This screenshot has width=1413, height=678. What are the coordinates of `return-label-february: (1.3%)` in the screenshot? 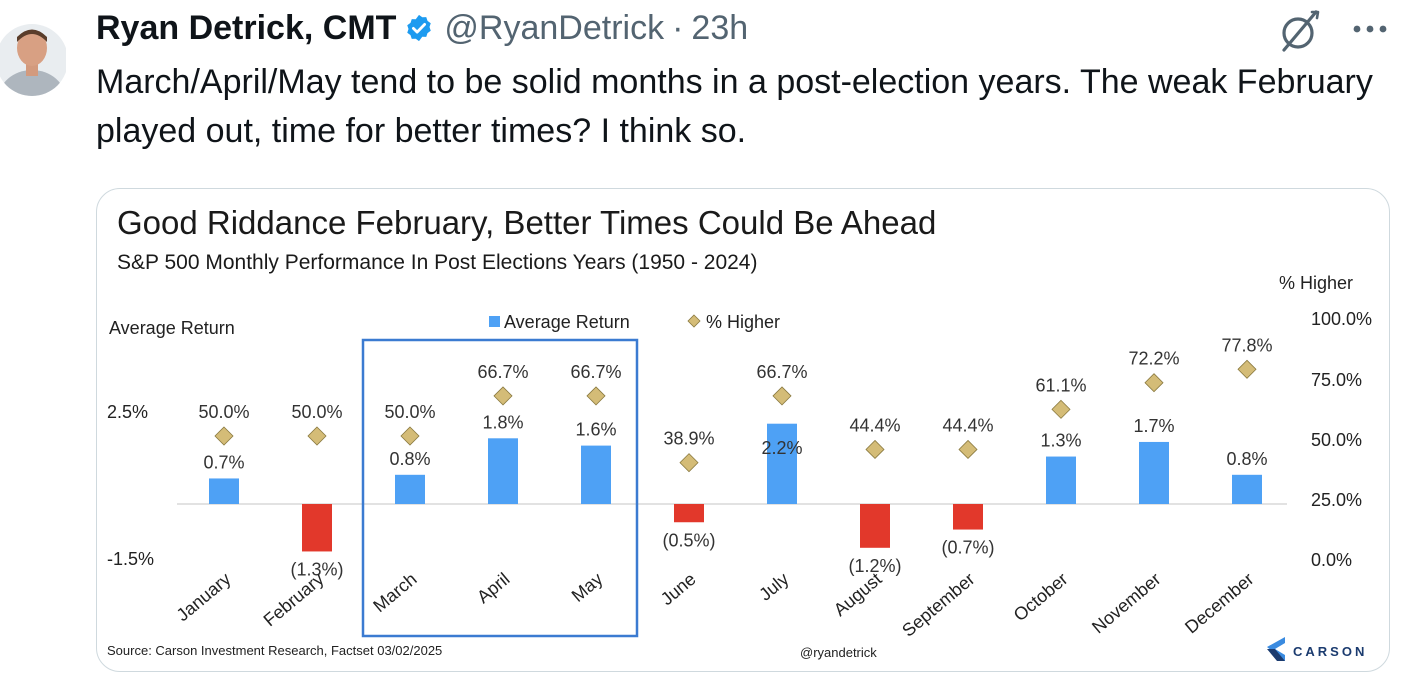 It's located at (316, 569).